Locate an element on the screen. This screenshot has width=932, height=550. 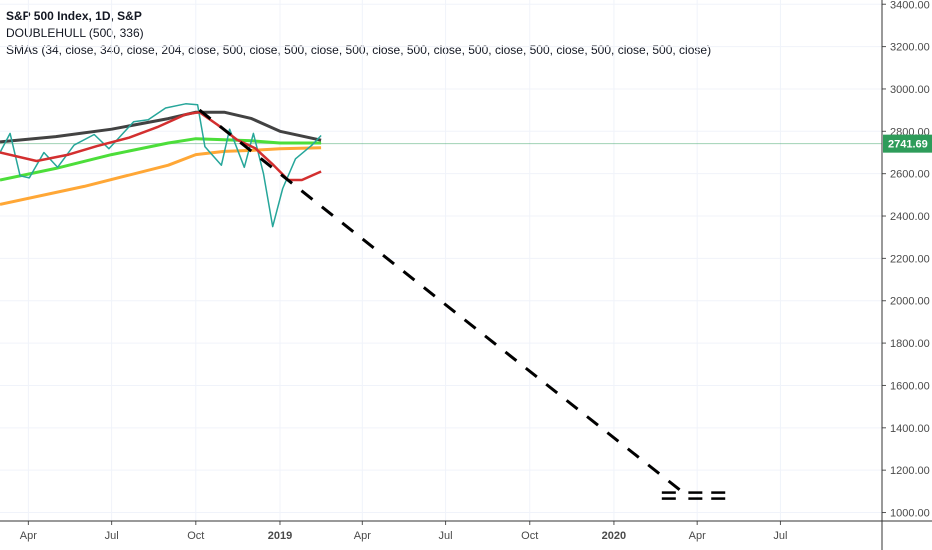
x-tick-label: 2019 is located at coordinates (280, 536).